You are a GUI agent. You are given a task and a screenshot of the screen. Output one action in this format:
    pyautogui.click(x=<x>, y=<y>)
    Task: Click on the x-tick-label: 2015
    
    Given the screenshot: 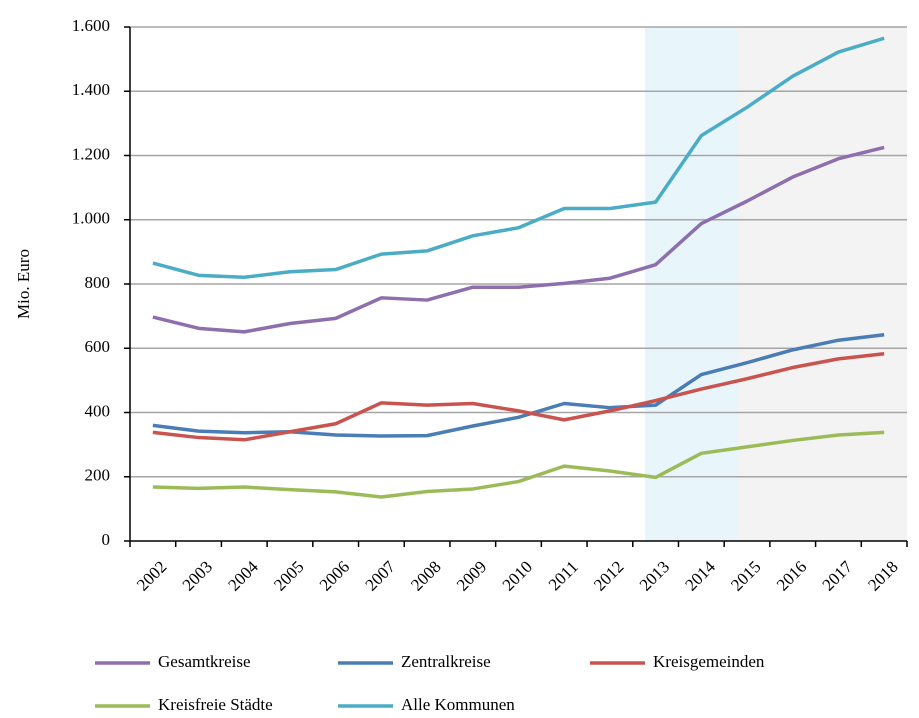 What is the action you would take?
    pyautogui.click(x=745, y=575)
    